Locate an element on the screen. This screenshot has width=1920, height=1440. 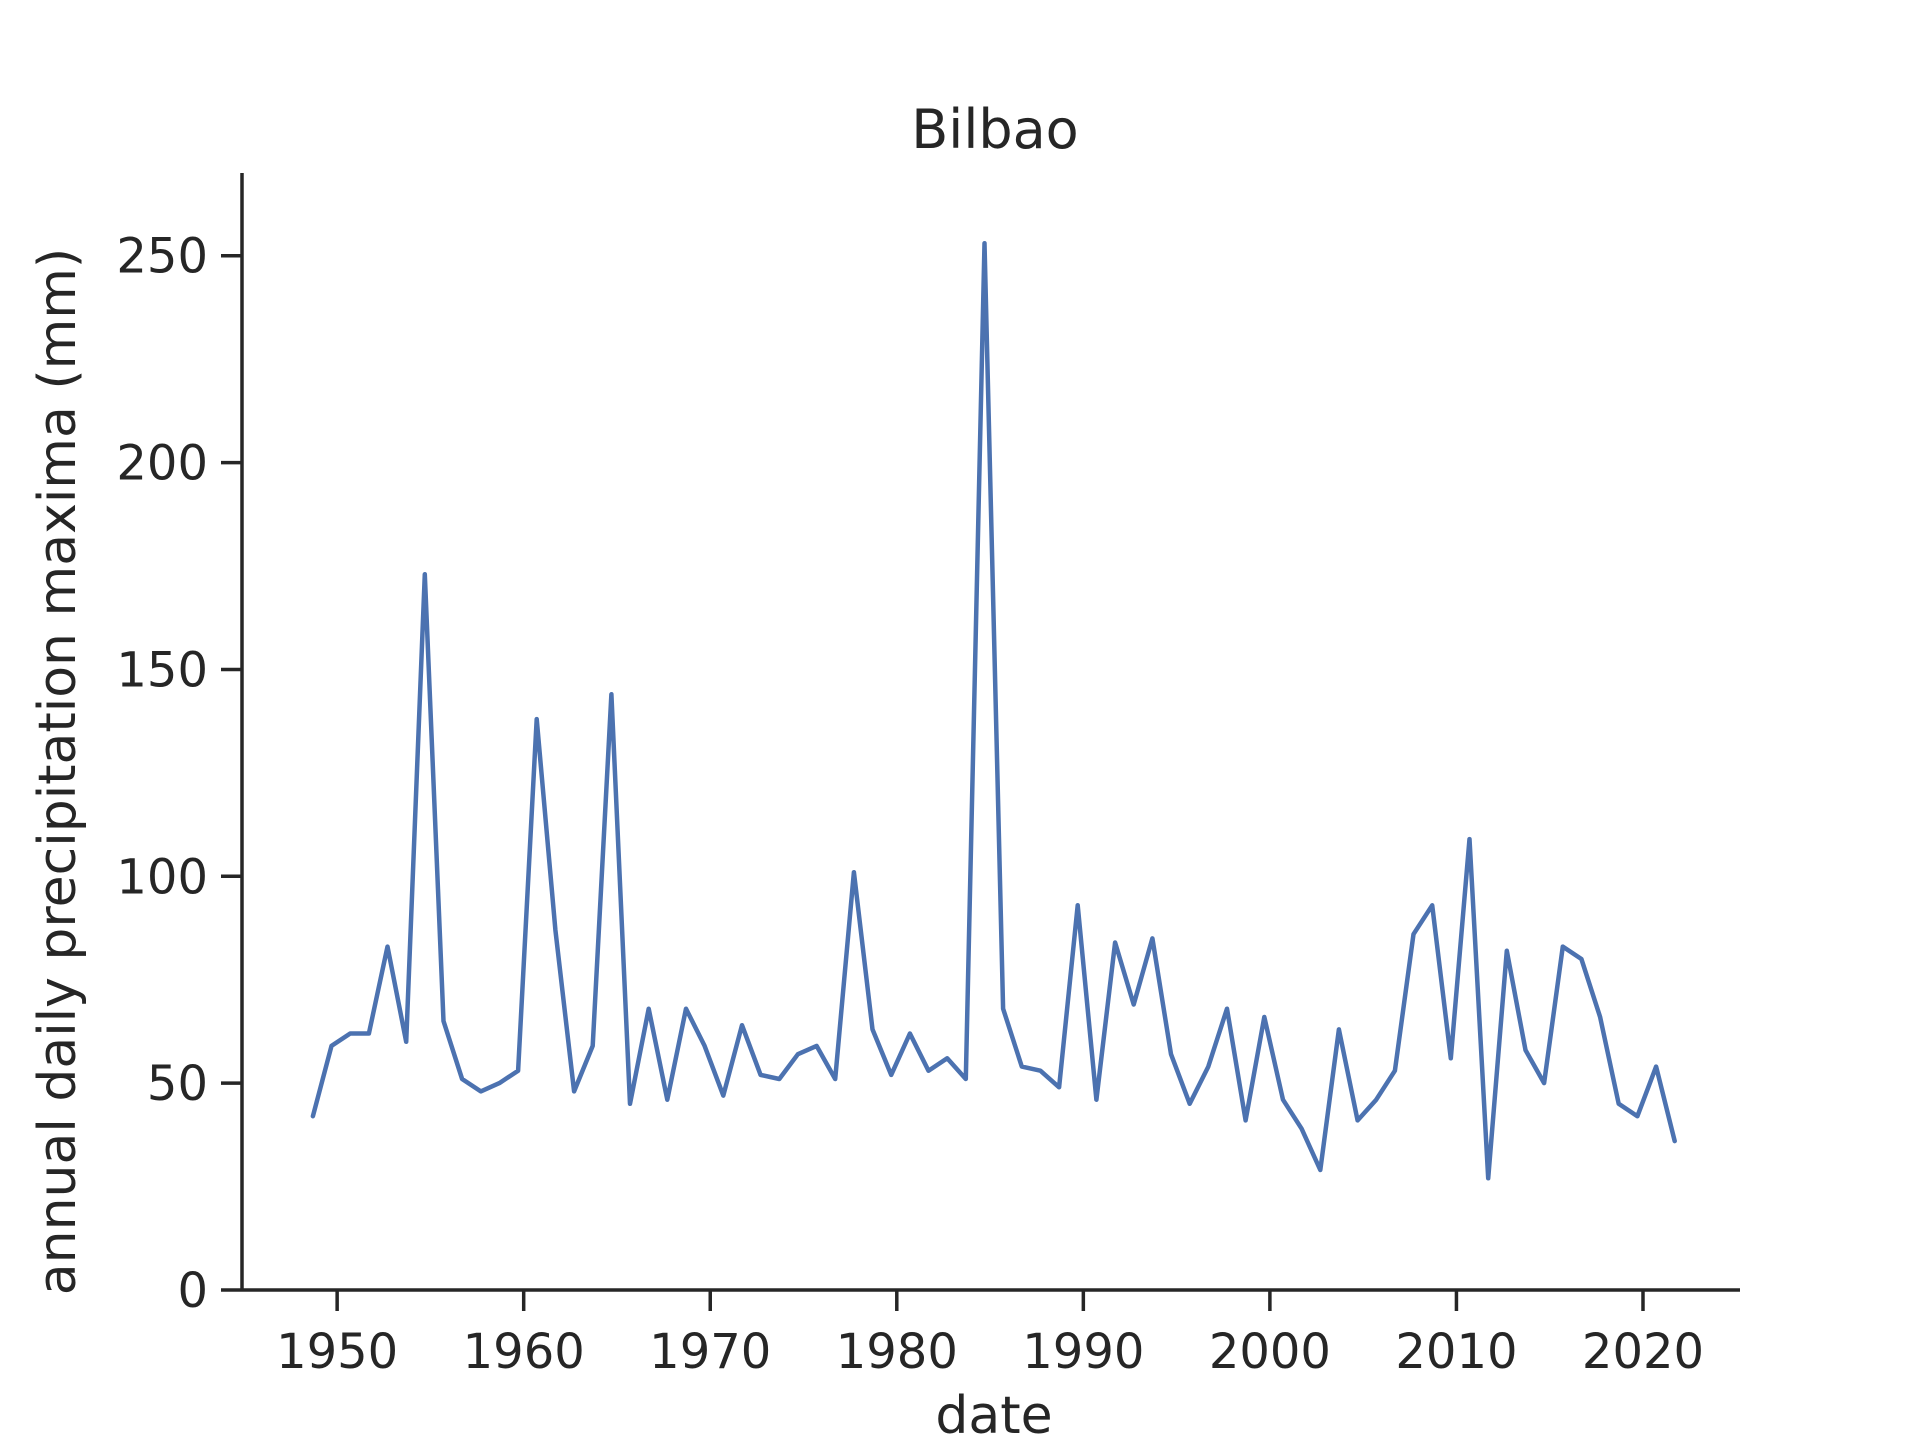
y-axis-label: annual daily precipitation maxima (mm) is located at coordinates (58, 771).